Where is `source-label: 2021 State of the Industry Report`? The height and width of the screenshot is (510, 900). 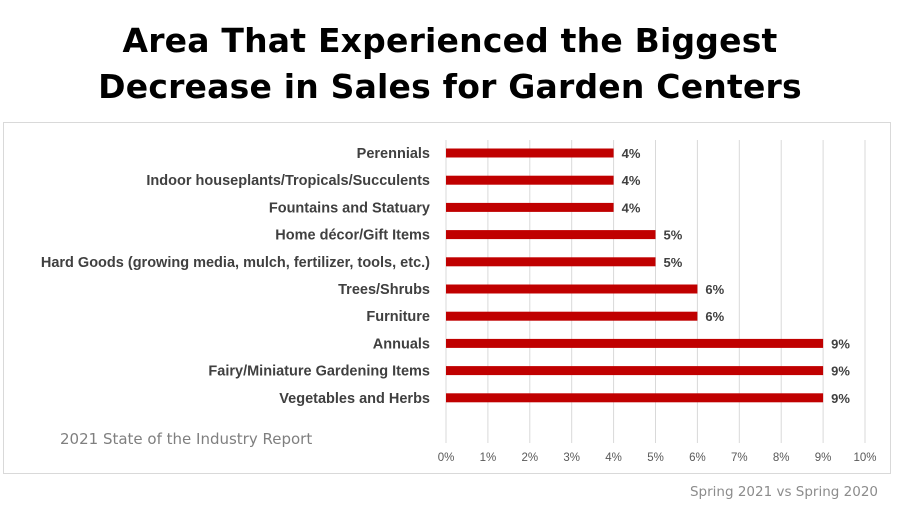 source-label: 2021 State of the Industry Report is located at coordinates (186, 439).